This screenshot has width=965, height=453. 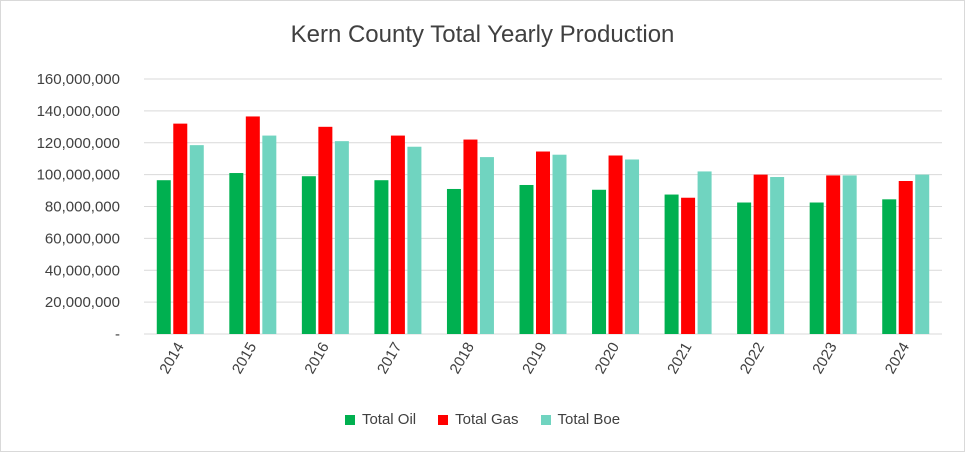 I want to click on x-tick-label: 2015, so click(x=244, y=358).